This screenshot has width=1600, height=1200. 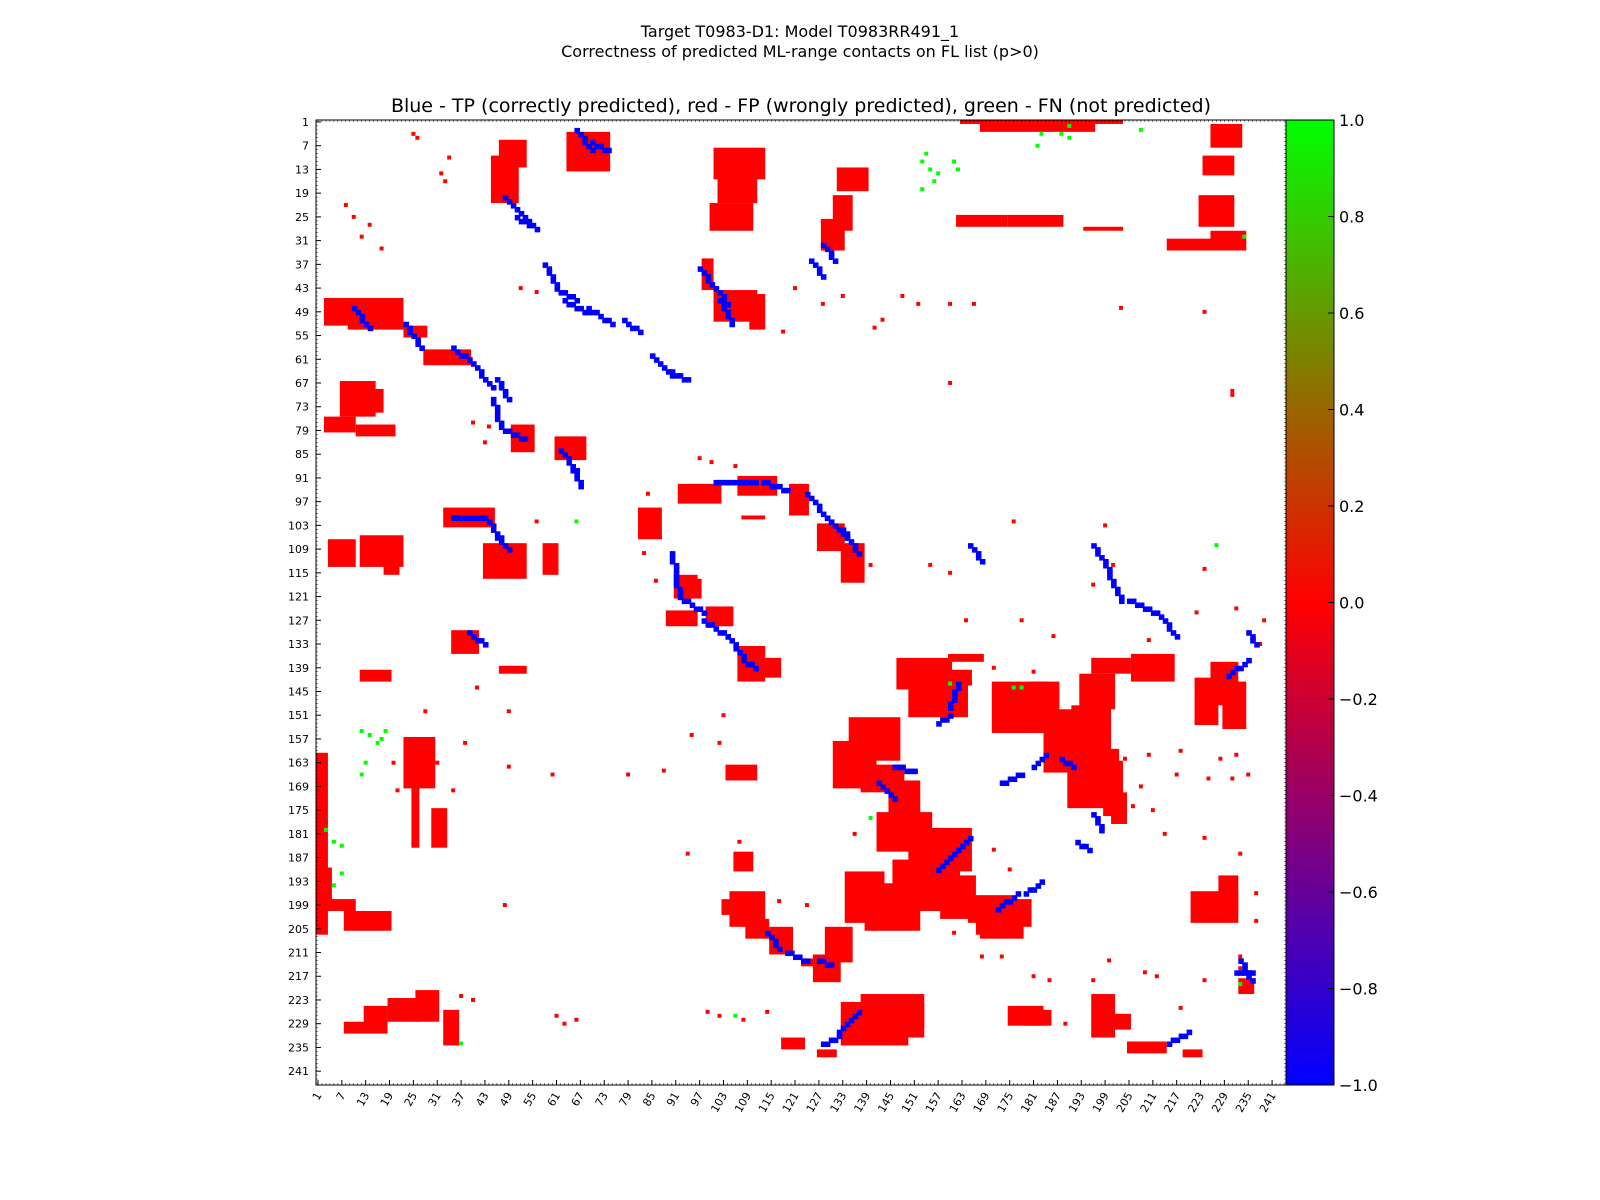 I want to click on y-tick-label: 109, so click(x=298, y=549).